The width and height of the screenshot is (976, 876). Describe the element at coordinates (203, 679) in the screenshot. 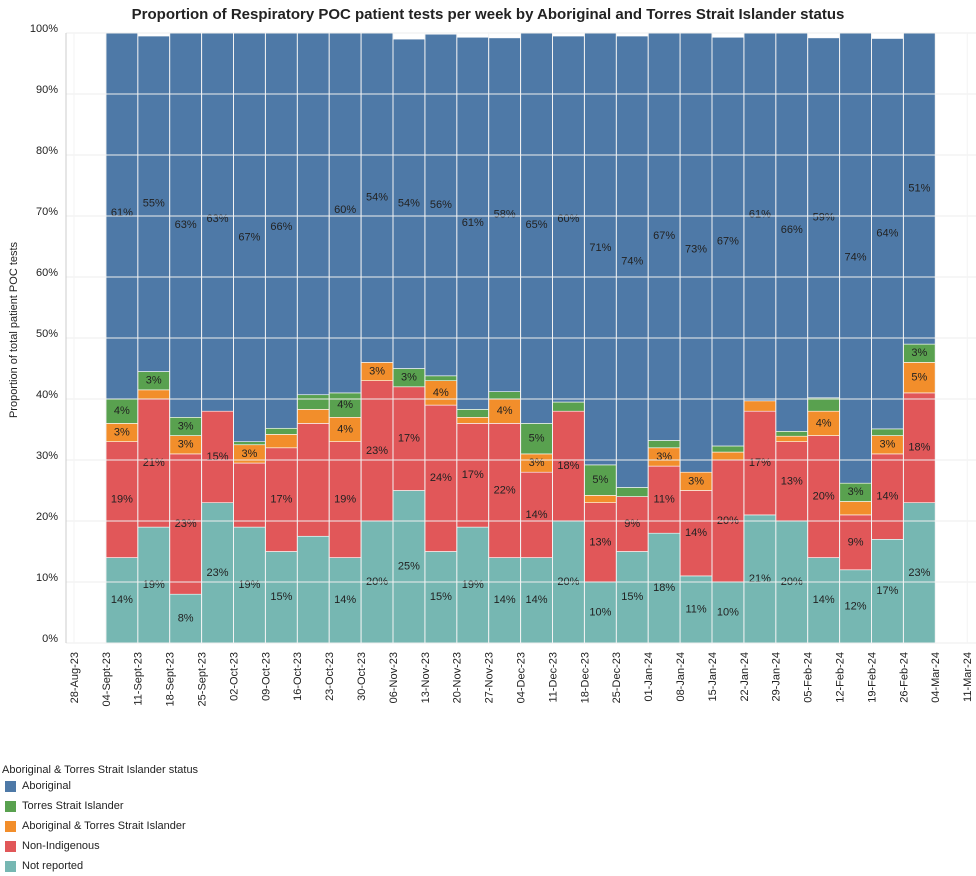

I see `x-tick-label: 25-Sept-23` at that location.